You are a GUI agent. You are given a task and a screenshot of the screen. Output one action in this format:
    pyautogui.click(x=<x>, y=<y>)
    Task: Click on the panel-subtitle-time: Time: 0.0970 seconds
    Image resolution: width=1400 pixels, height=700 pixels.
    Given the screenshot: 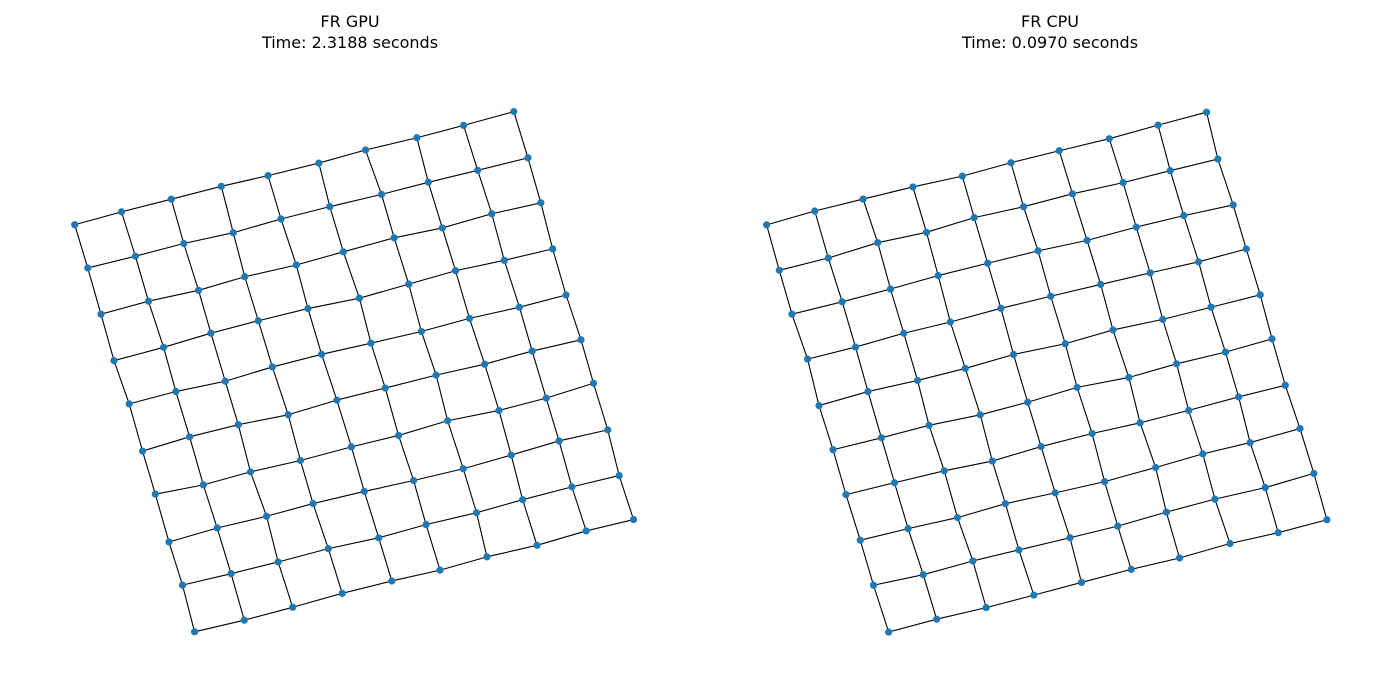 What is the action you would take?
    pyautogui.click(x=1050, y=42)
    